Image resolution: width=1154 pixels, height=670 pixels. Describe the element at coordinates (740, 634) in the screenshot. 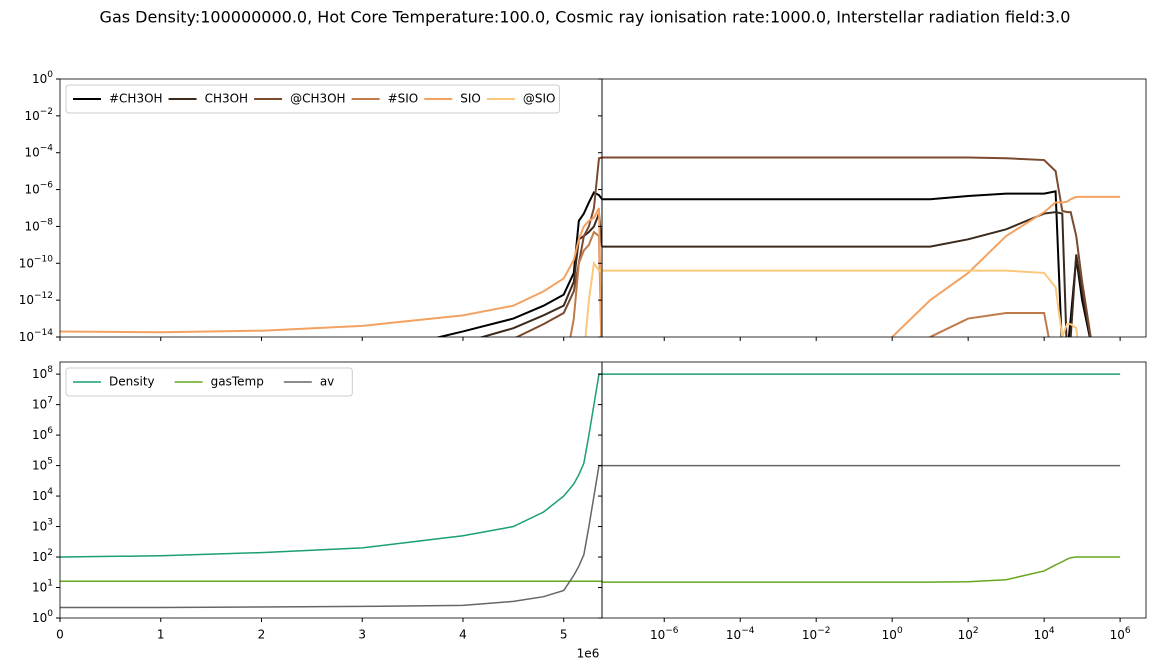

I see `x-tick-label: 10⁻⁴` at that location.